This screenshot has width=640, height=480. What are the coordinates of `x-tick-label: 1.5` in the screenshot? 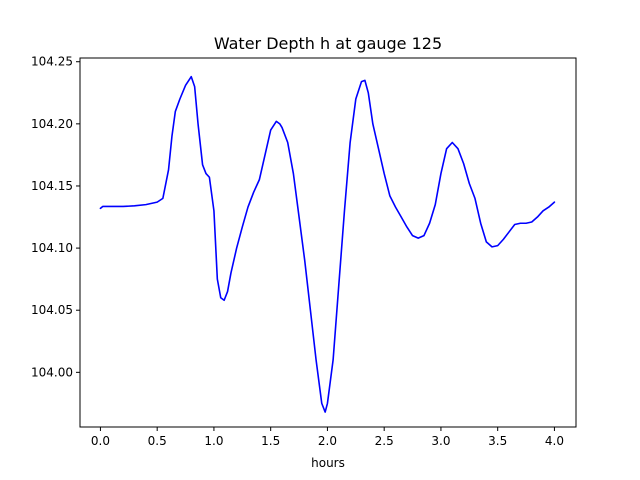 It's located at (270, 441).